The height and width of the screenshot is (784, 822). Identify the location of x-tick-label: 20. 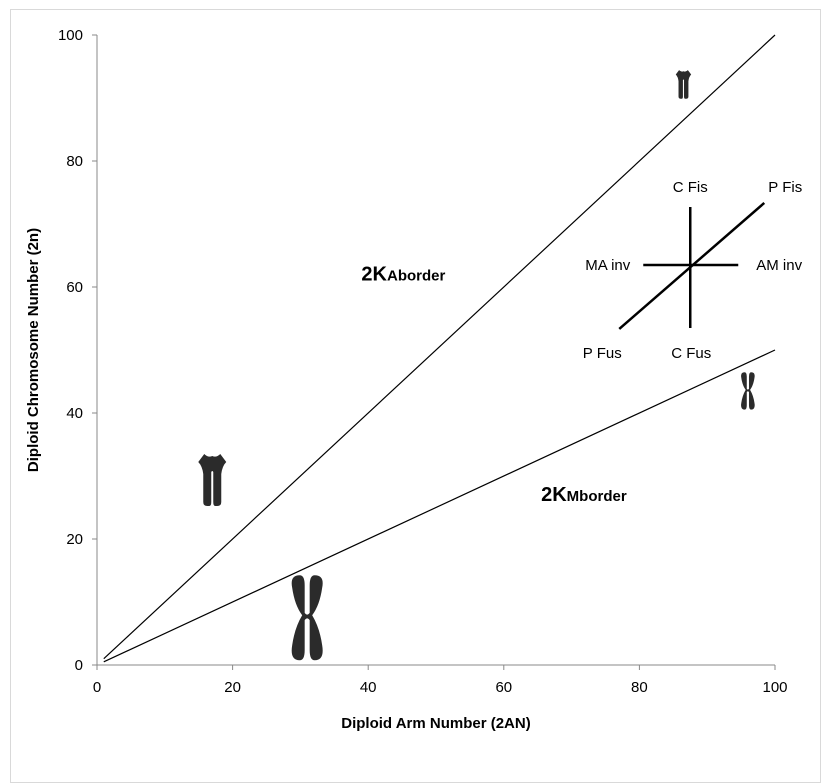
(232, 687).